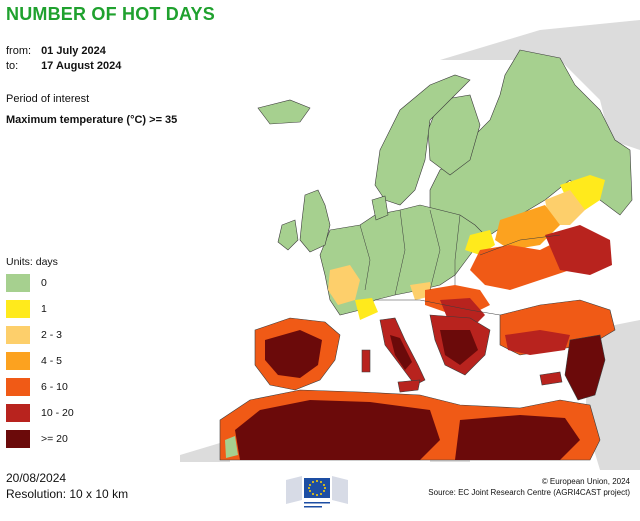  What do you see at coordinates (92, 120) in the screenshot?
I see `parameter-label: Maximum temperature (°C) >= 35` at bounding box center [92, 120].